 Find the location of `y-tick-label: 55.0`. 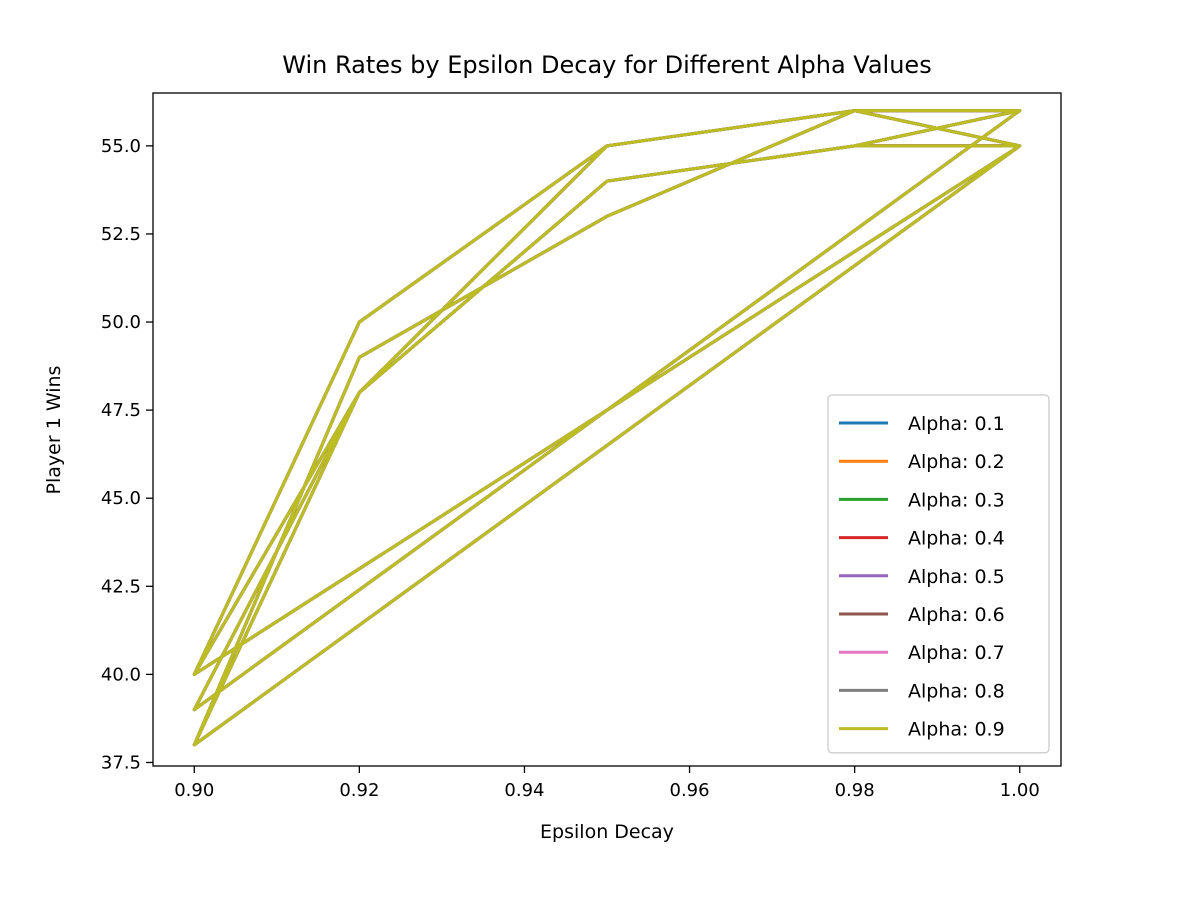

y-tick-label: 55.0 is located at coordinates (121, 146).